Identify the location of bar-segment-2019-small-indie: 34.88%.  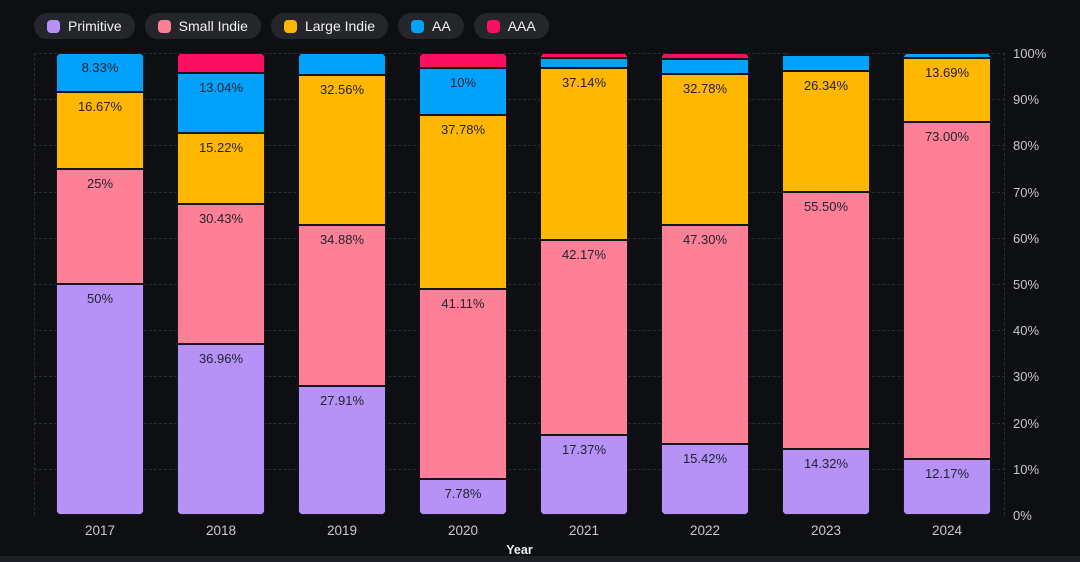
(342, 305).